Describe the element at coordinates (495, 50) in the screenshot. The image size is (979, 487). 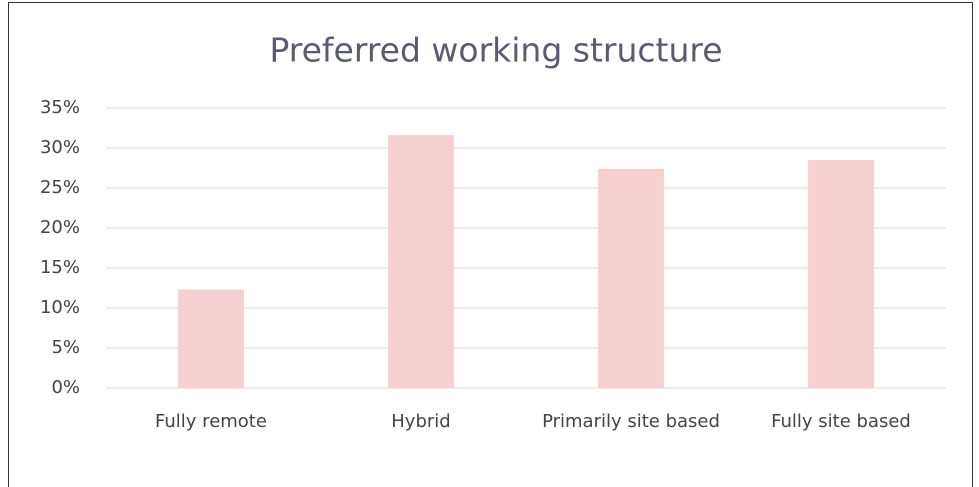
I see `chart-title: Preferred working structure` at that location.